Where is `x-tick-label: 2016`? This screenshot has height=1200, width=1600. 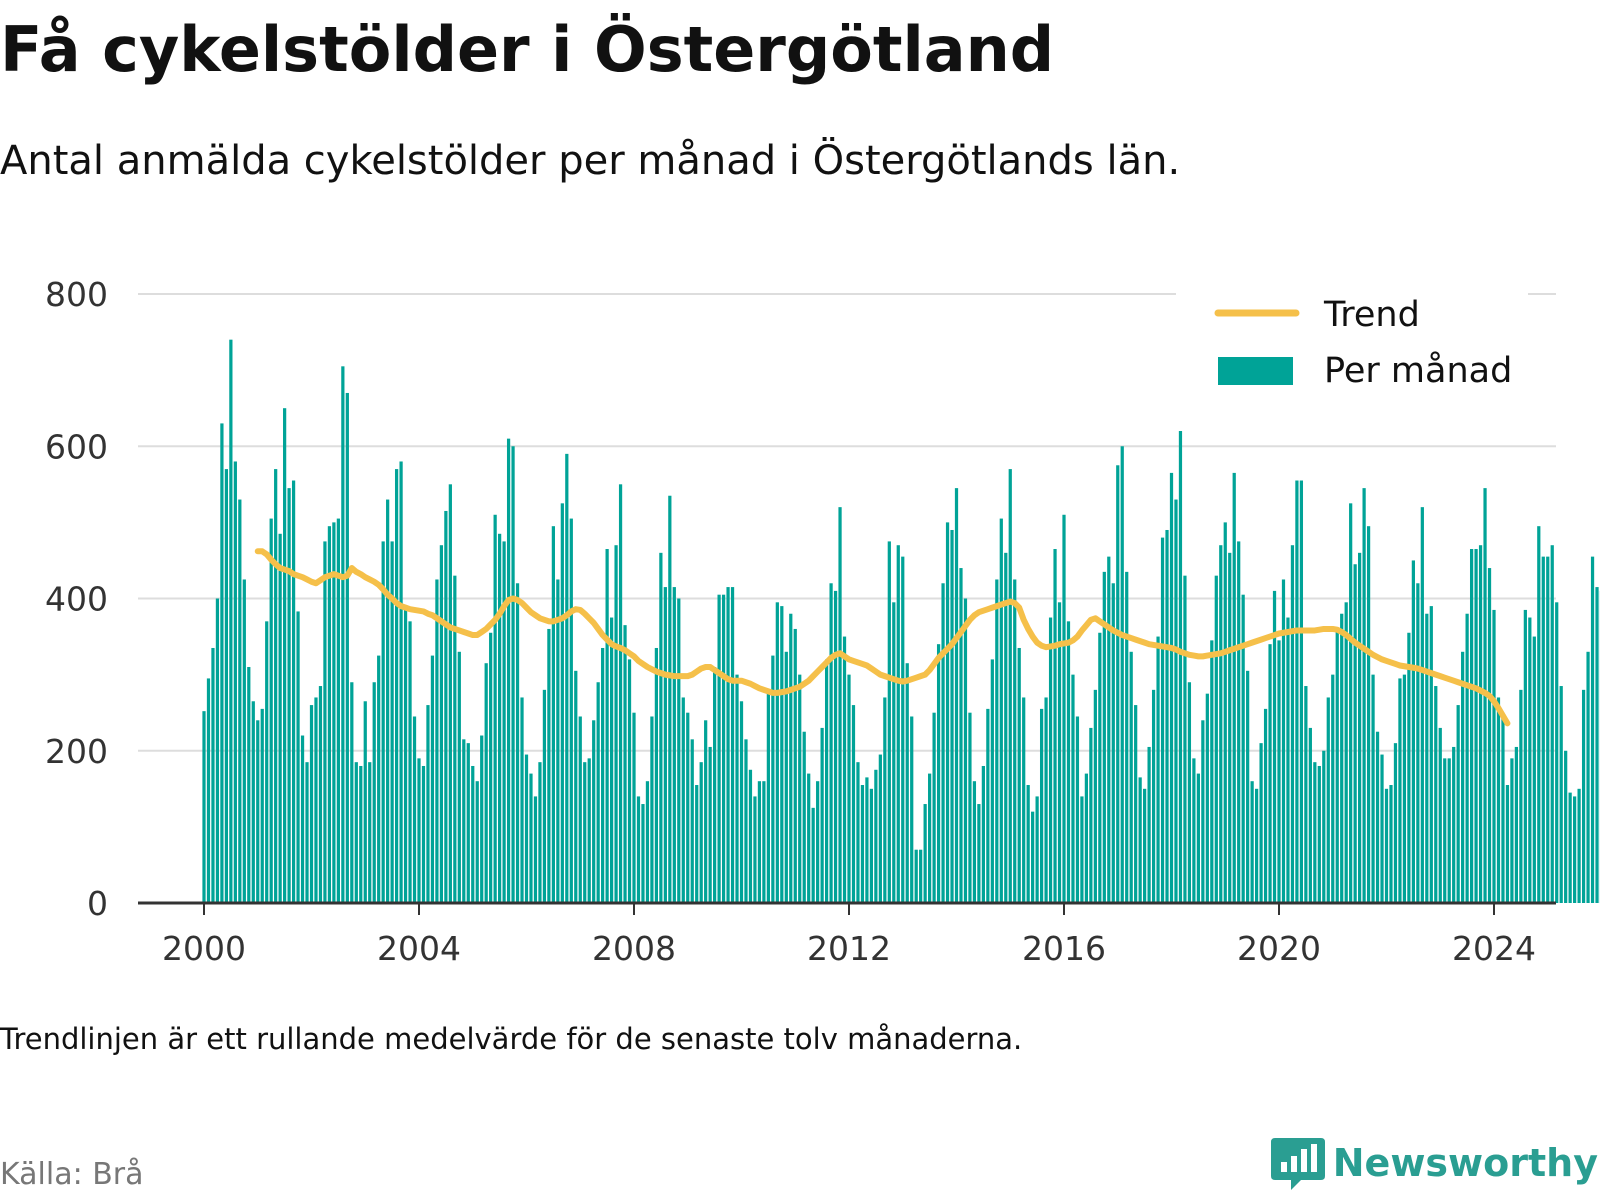
x-tick-label: 2016 is located at coordinates (1064, 948).